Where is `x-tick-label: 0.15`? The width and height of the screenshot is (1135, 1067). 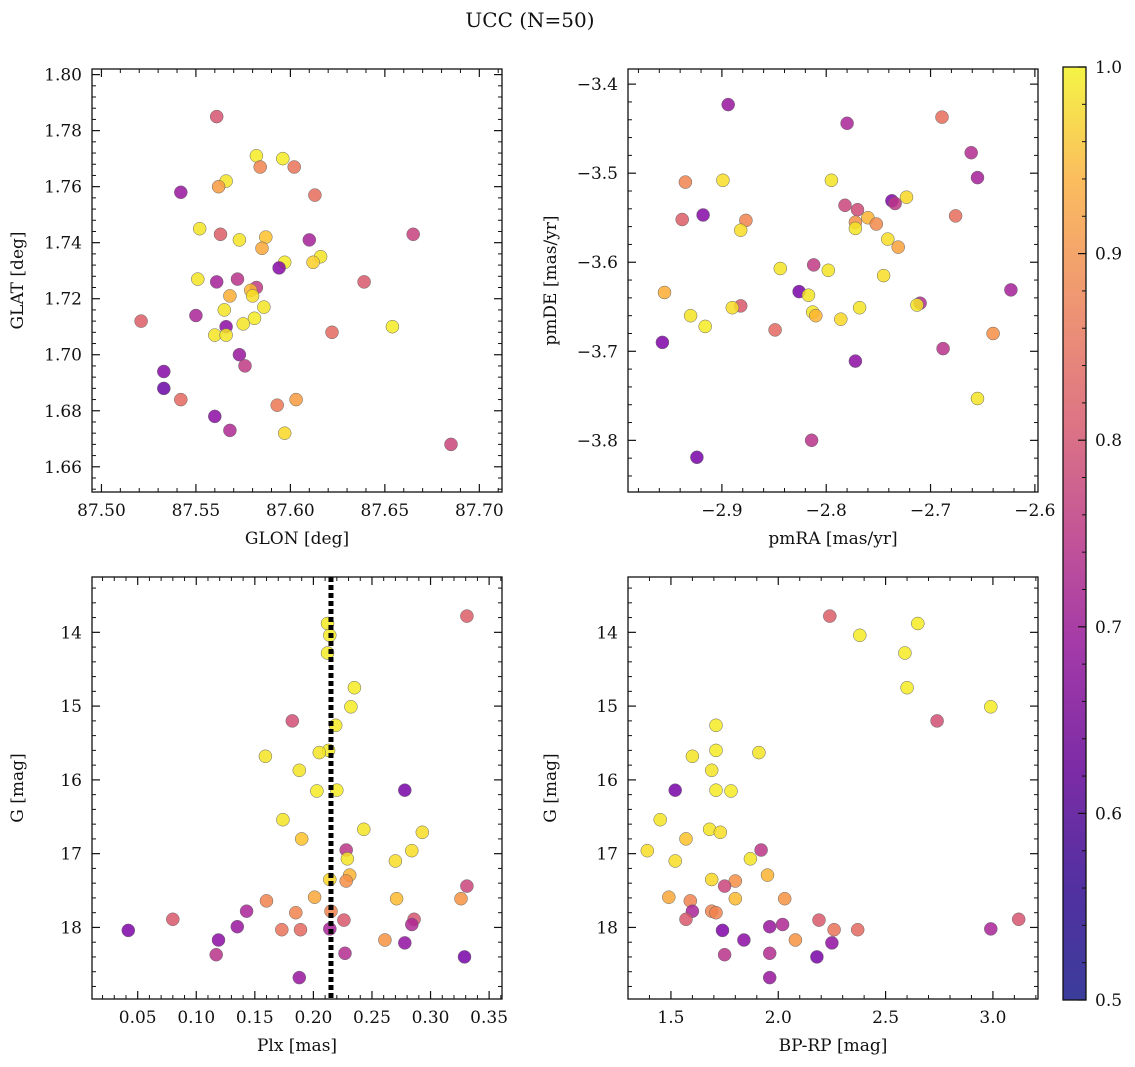
x-tick-label: 0.15 is located at coordinates (255, 1018).